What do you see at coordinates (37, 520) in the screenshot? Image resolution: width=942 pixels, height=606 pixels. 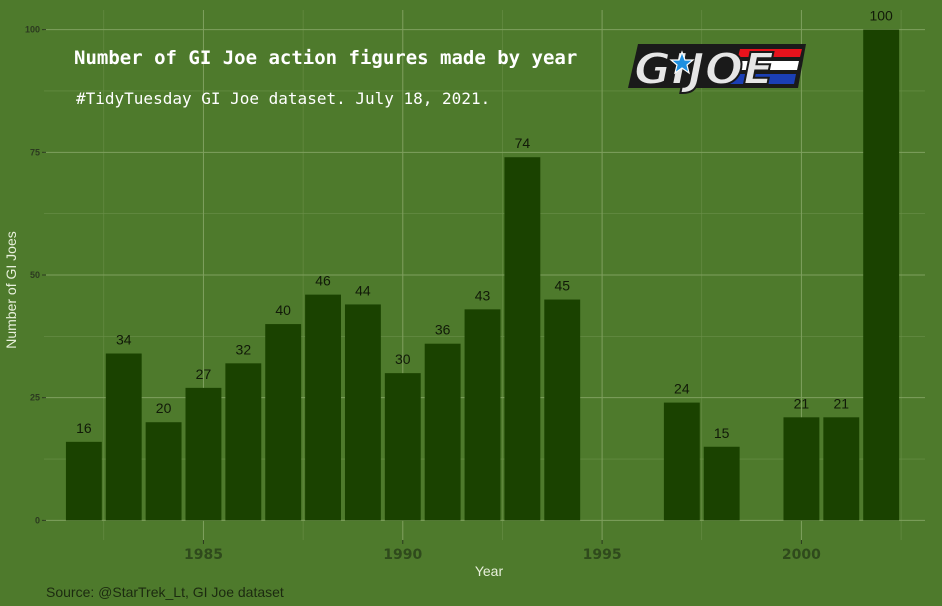 I see `y-tick-label: 0` at bounding box center [37, 520].